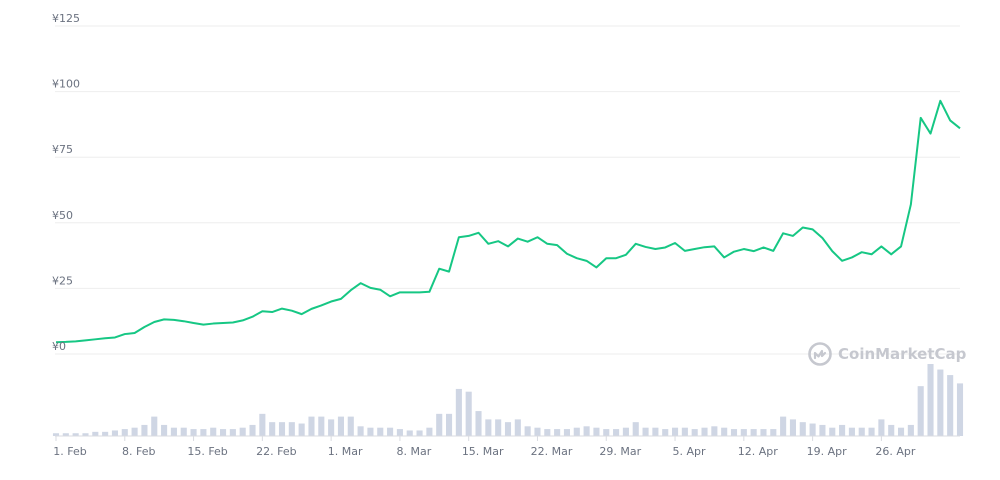 The image size is (1000, 480). What do you see at coordinates (508, 400) in the screenshot?
I see `volume-bars` at bounding box center [508, 400].